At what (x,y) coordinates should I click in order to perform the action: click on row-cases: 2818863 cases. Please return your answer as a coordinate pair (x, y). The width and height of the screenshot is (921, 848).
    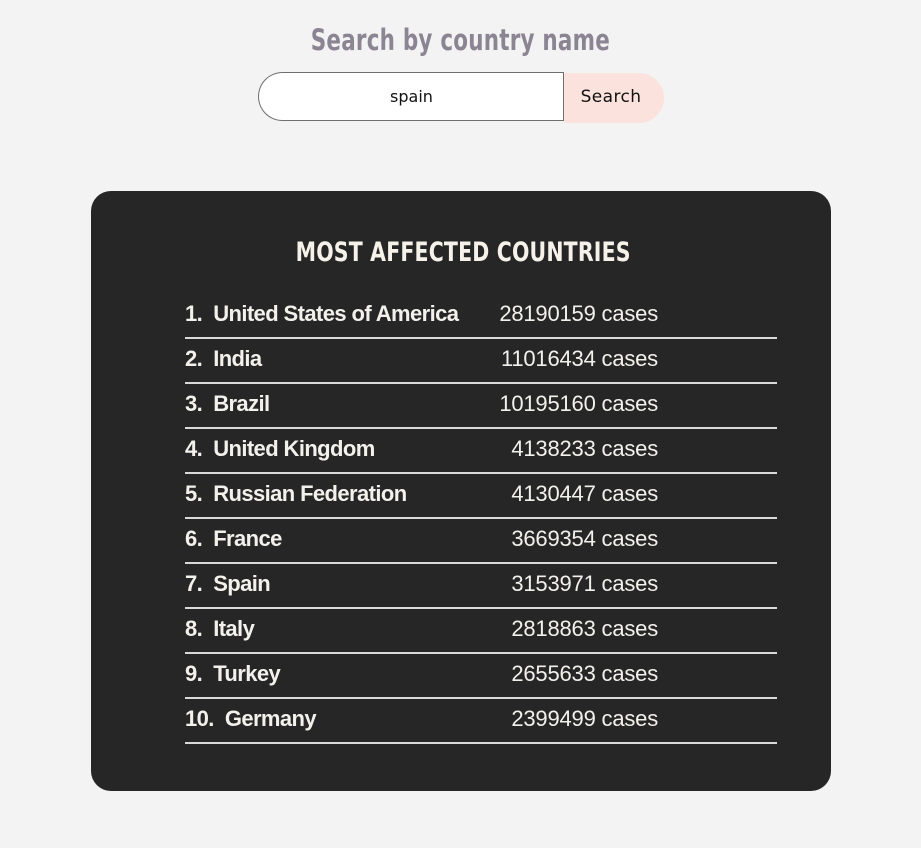
    Looking at the image, I should click on (584, 628).